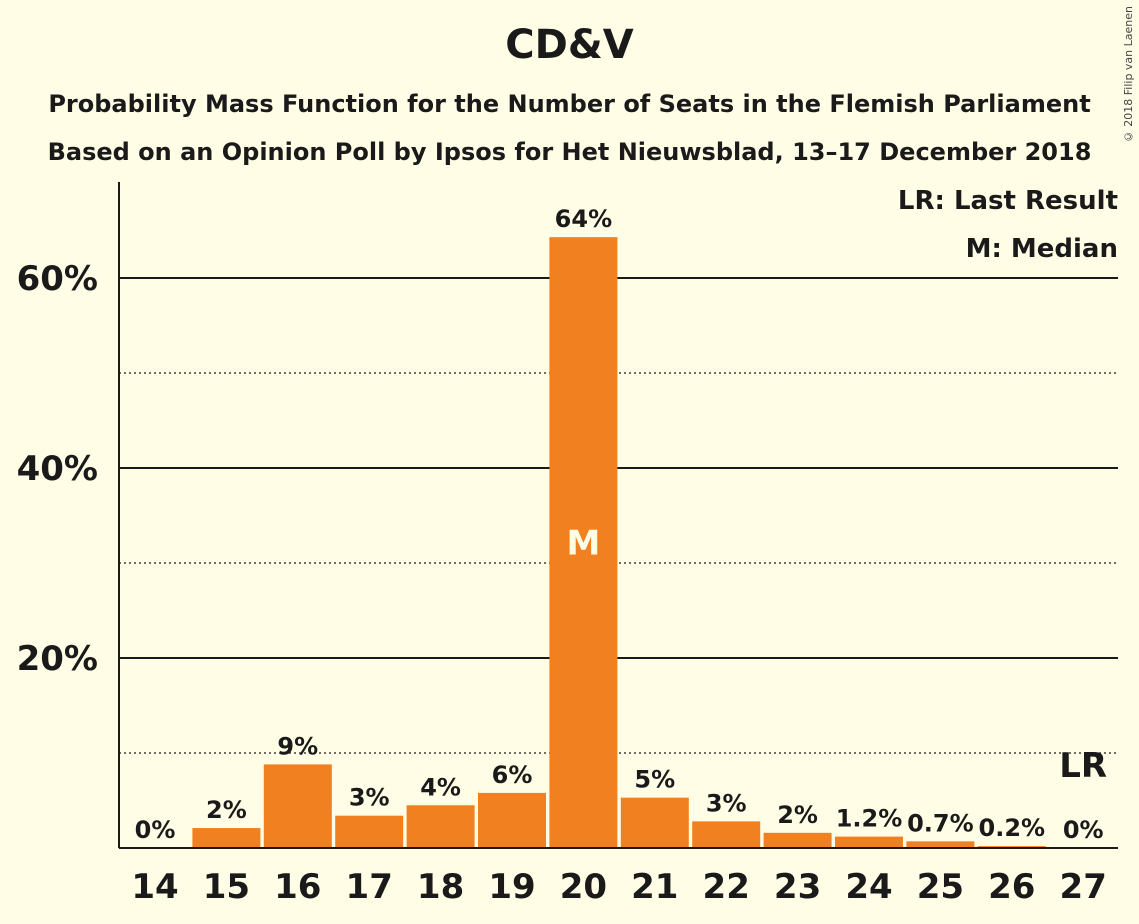 The height and width of the screenshot is (924, 1139). I want to click on data-label-23: 2%, so click(797, 815).